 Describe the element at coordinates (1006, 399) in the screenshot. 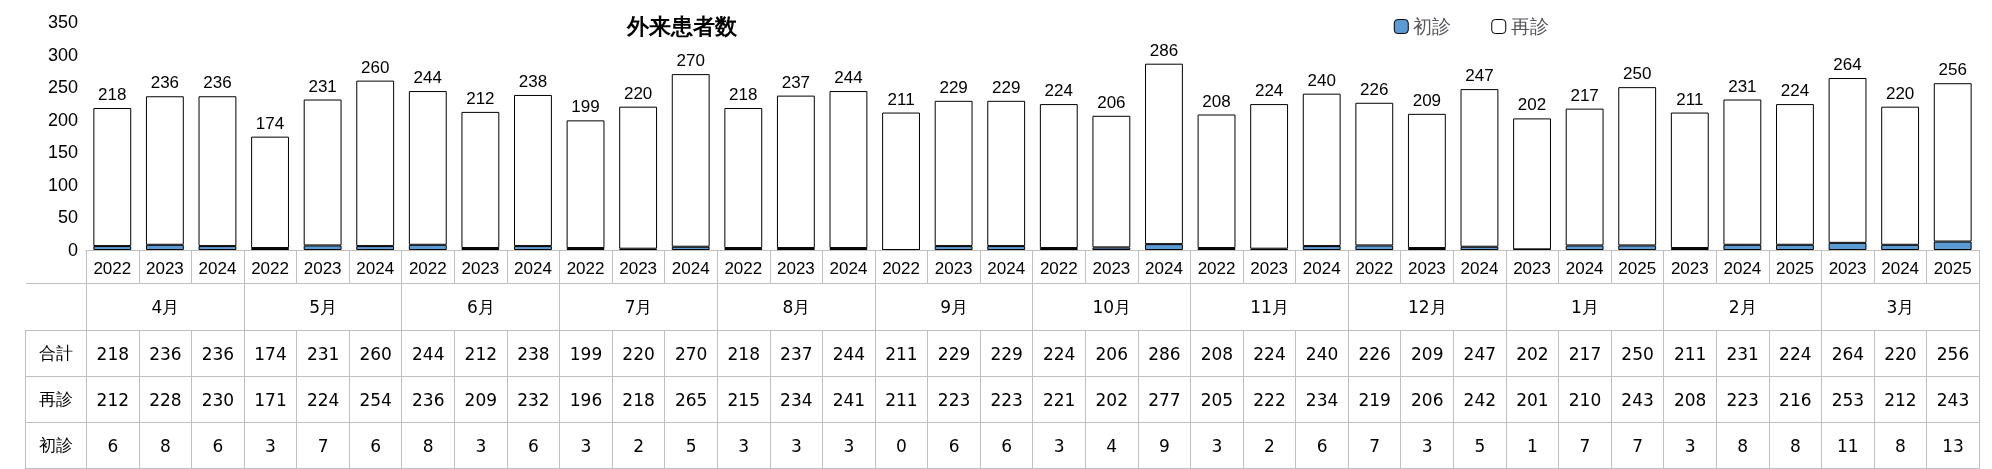

I see `data-label: 223` at that location.